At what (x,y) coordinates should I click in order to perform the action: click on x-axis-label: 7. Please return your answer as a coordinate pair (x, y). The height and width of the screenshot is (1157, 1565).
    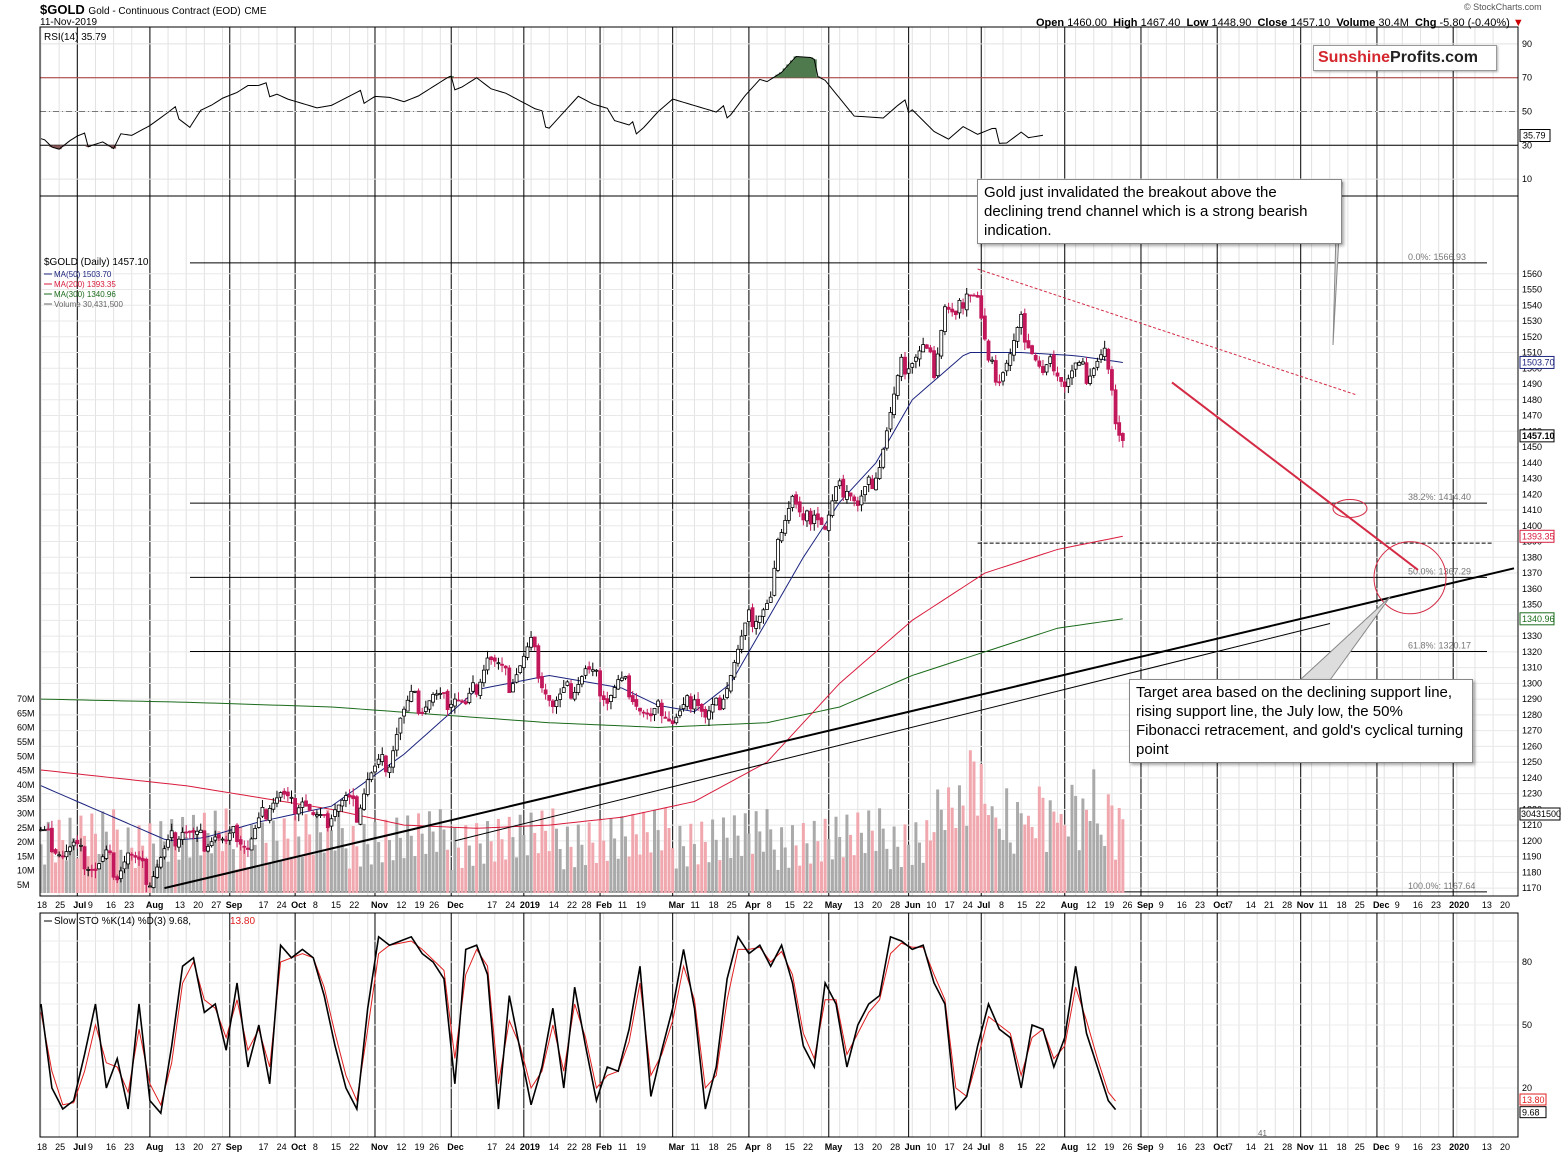
    Looking at the image, I should click on (1230, 1147).